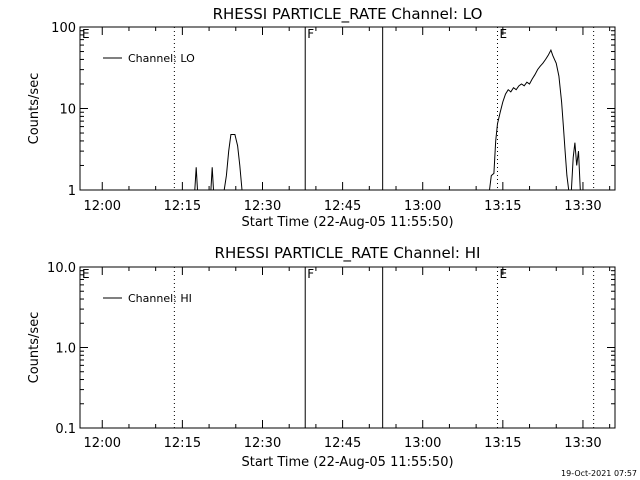 The width and height of the screenshot is (640, 480). What do you see at coordinates (65, 429) in the screenshot?
I see `y-tick-label: 0.1` at bounding box center [65, 429].